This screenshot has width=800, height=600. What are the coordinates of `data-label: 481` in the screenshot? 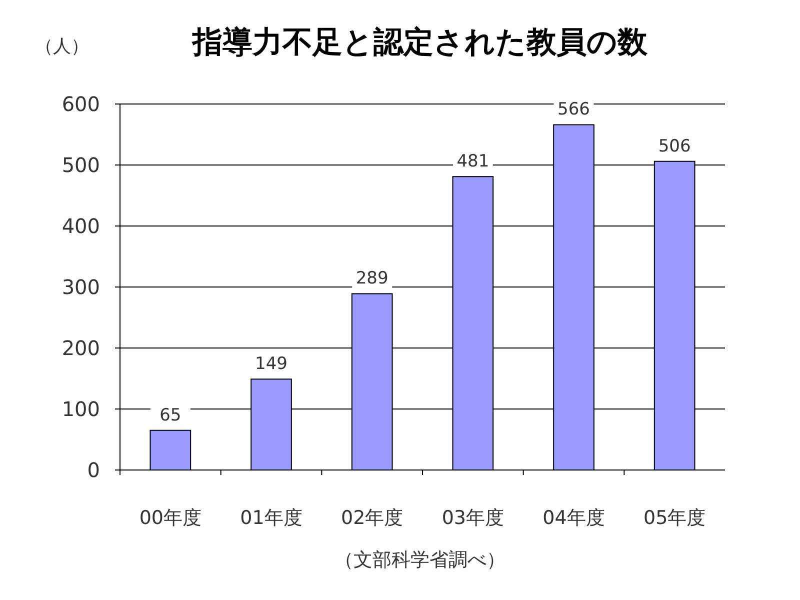 It's located at (473, 162).